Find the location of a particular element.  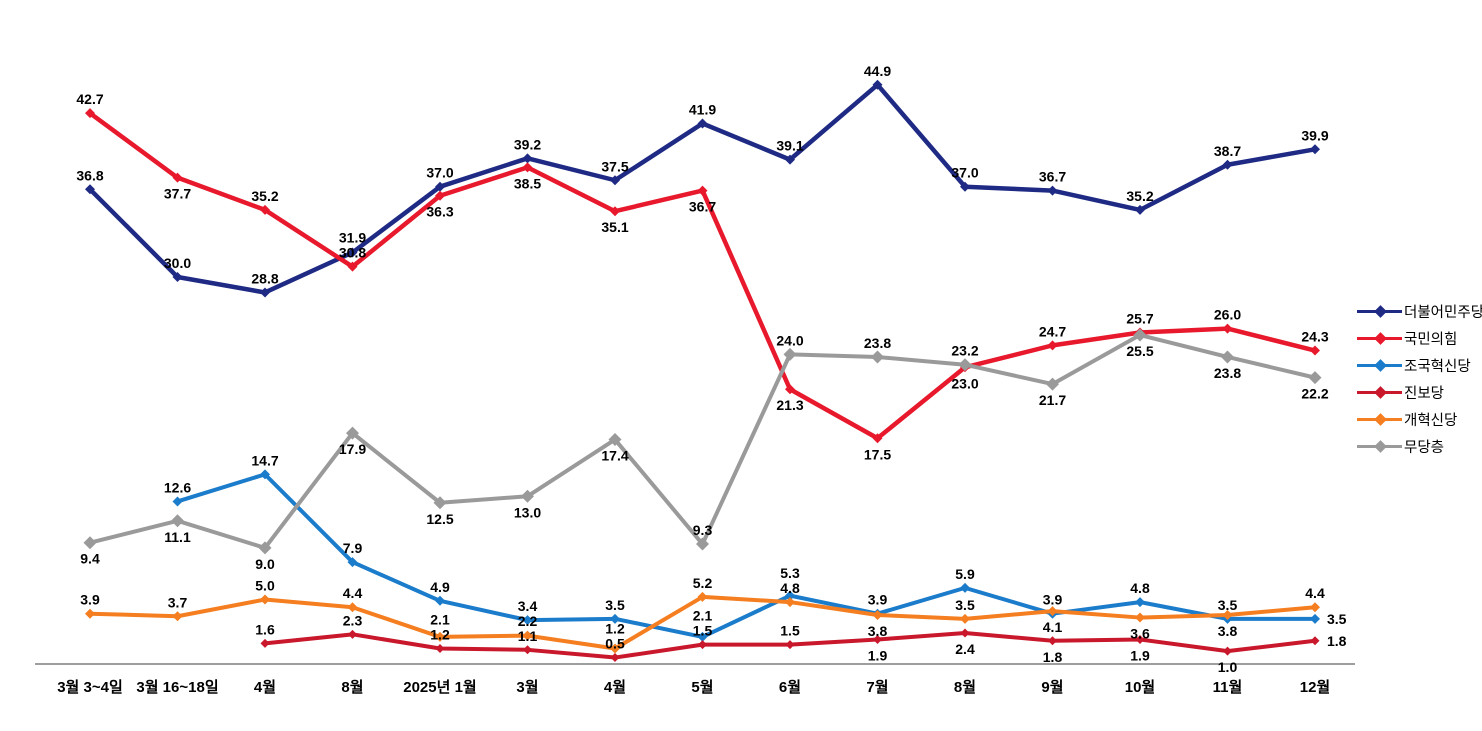

data-label: 1.8 is located at coordinates (1053, 657).